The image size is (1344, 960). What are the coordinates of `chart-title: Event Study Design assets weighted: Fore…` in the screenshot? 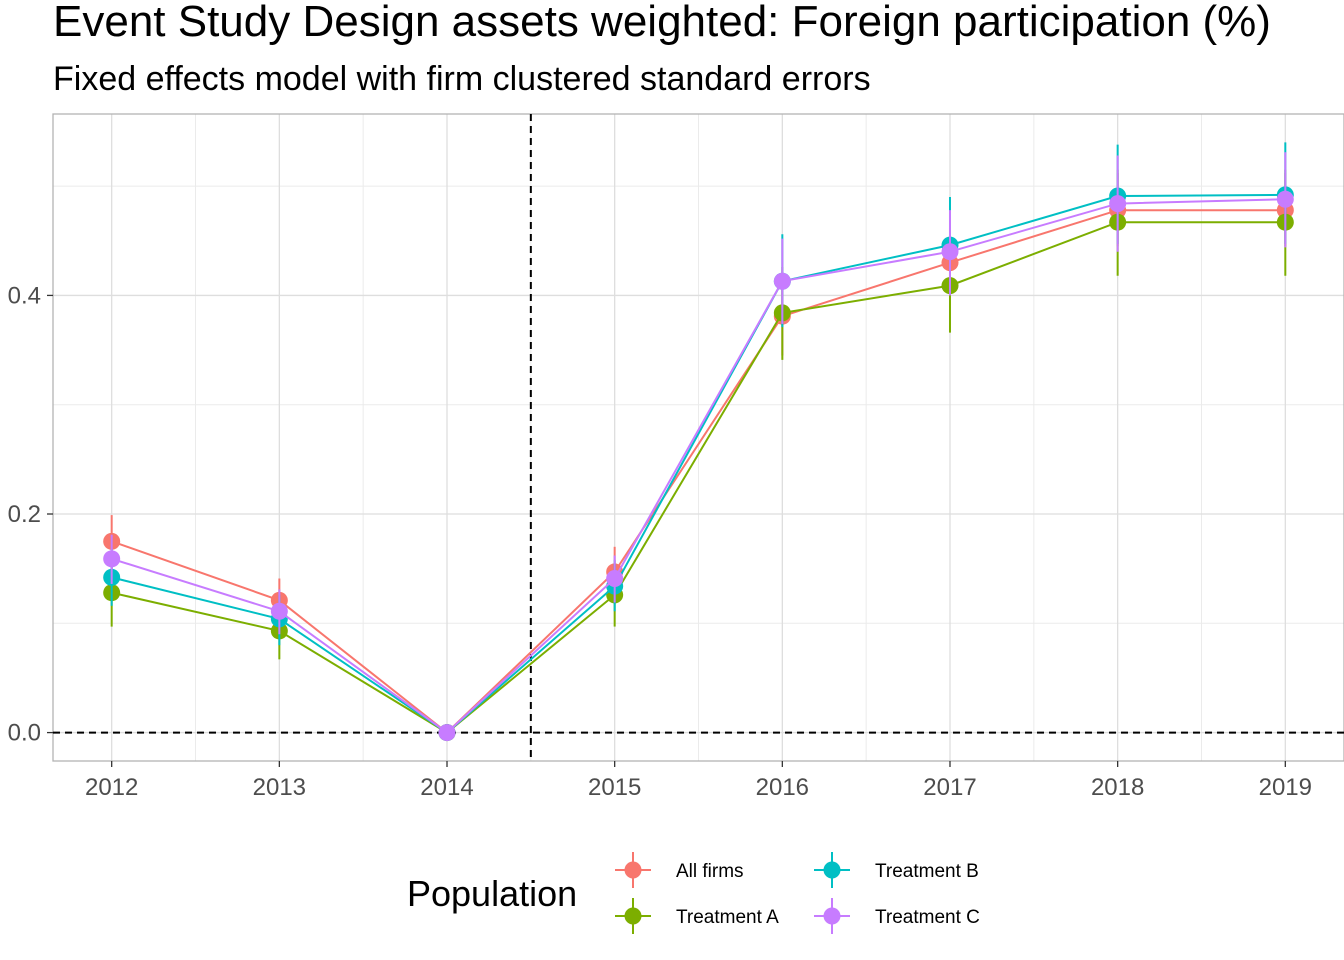 It's located at (662, 23).